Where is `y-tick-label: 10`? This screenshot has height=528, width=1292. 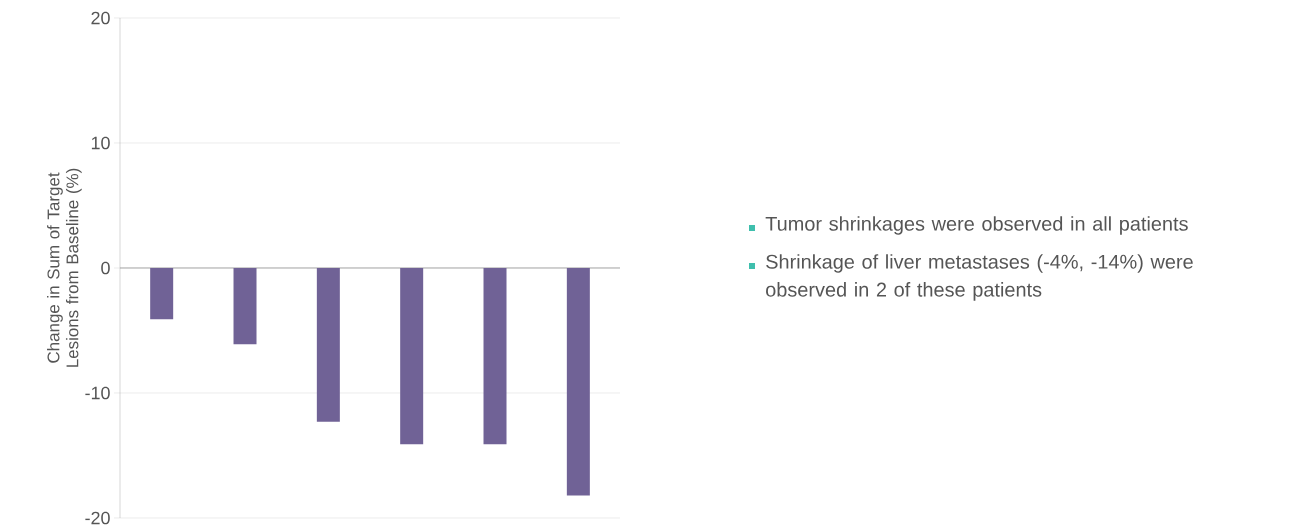 y-tick-label: 10 is located at coordinates (100, 143).